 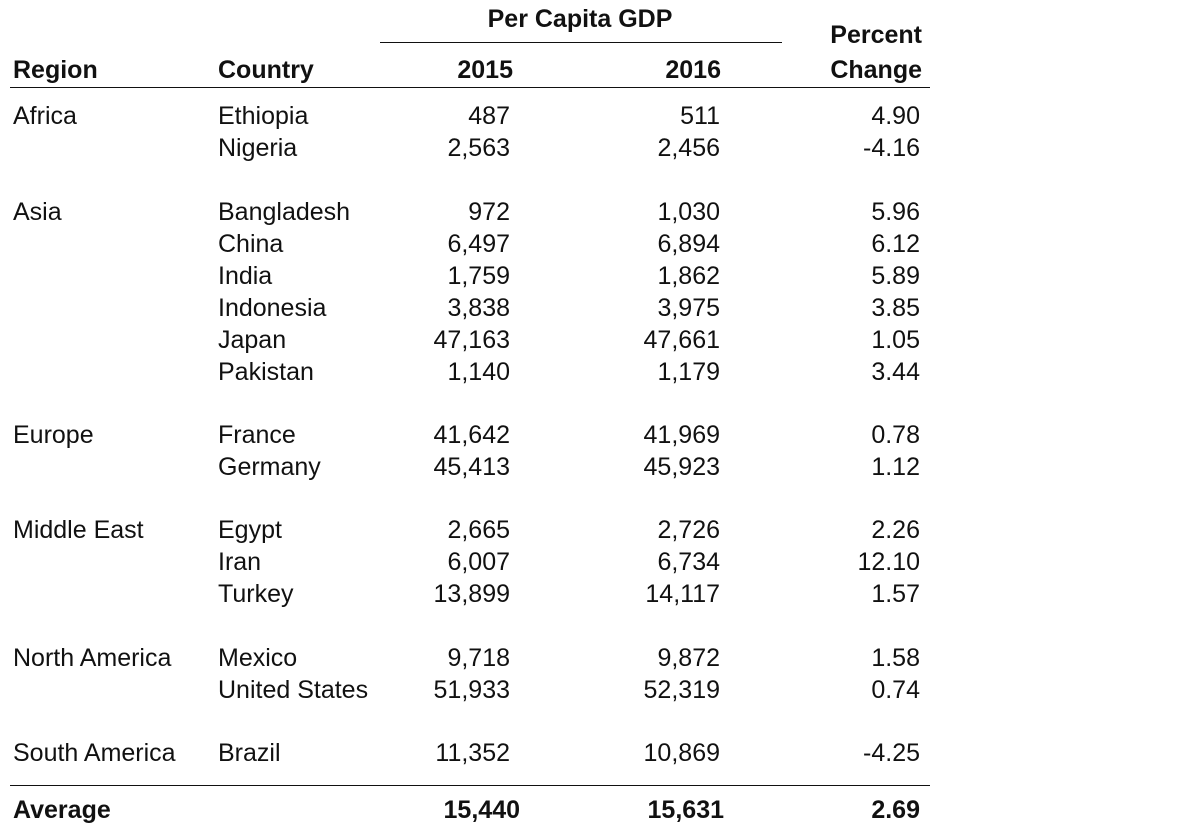 I want to click on region-label: North America, so click(x=92, y=658).